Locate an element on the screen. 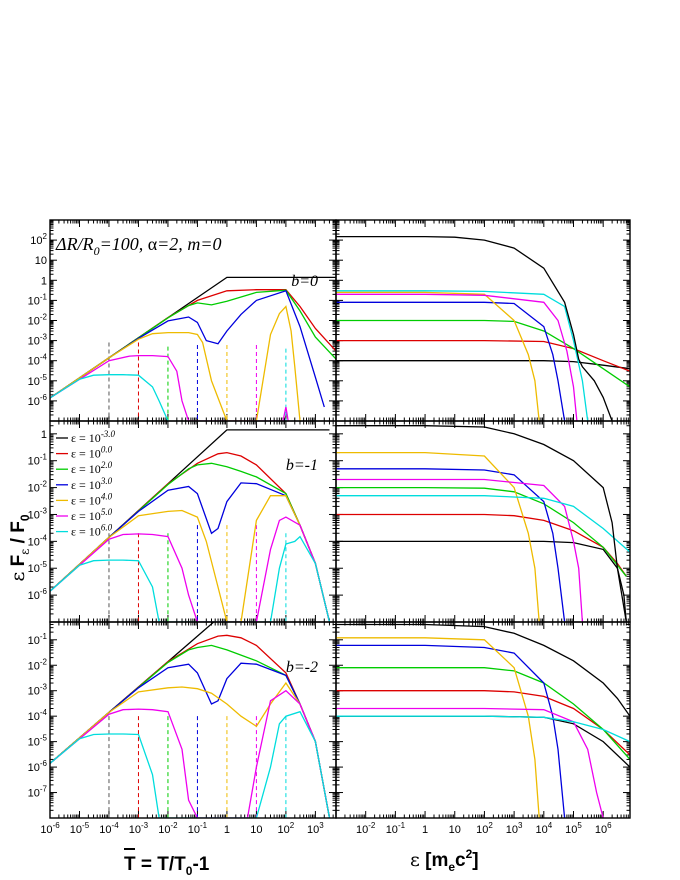 The width and height of the screenshot is (680, 880). legend-entry: ε = 104.0 is located at coordinates (84, 499).